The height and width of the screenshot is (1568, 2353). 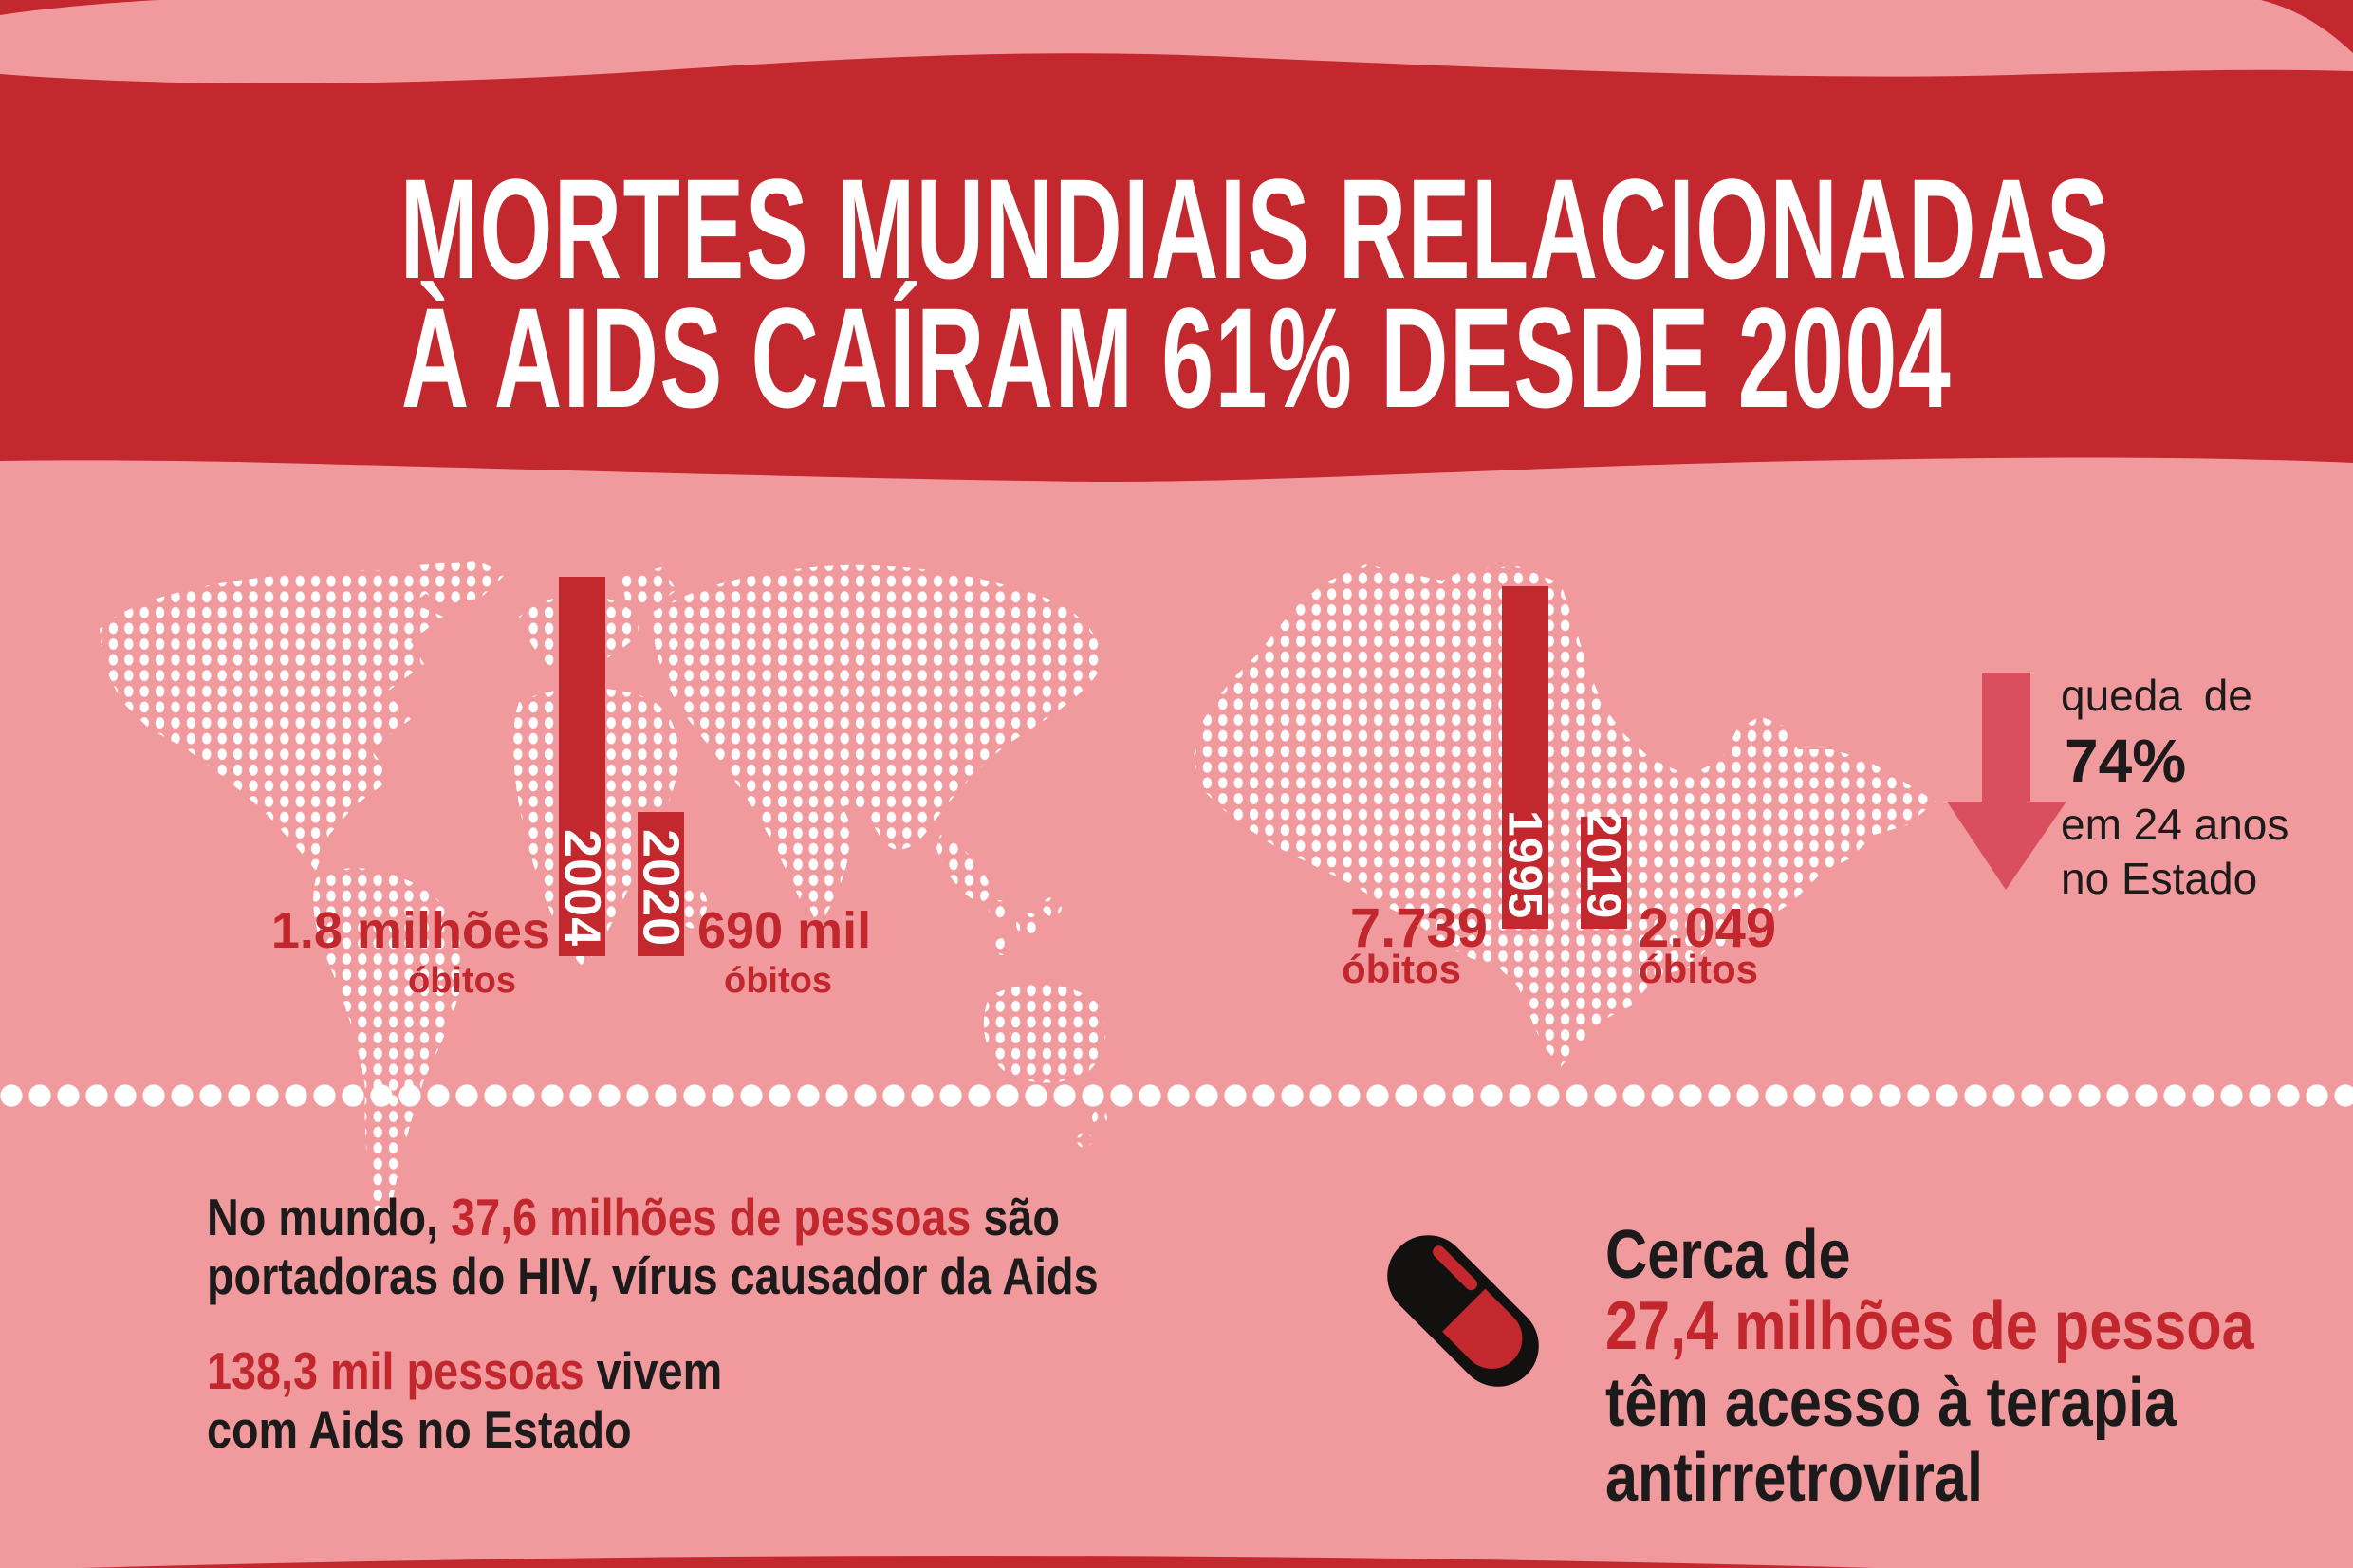 I want to click on state-1995-unit: óbitos, so click(x=1401, y=969).